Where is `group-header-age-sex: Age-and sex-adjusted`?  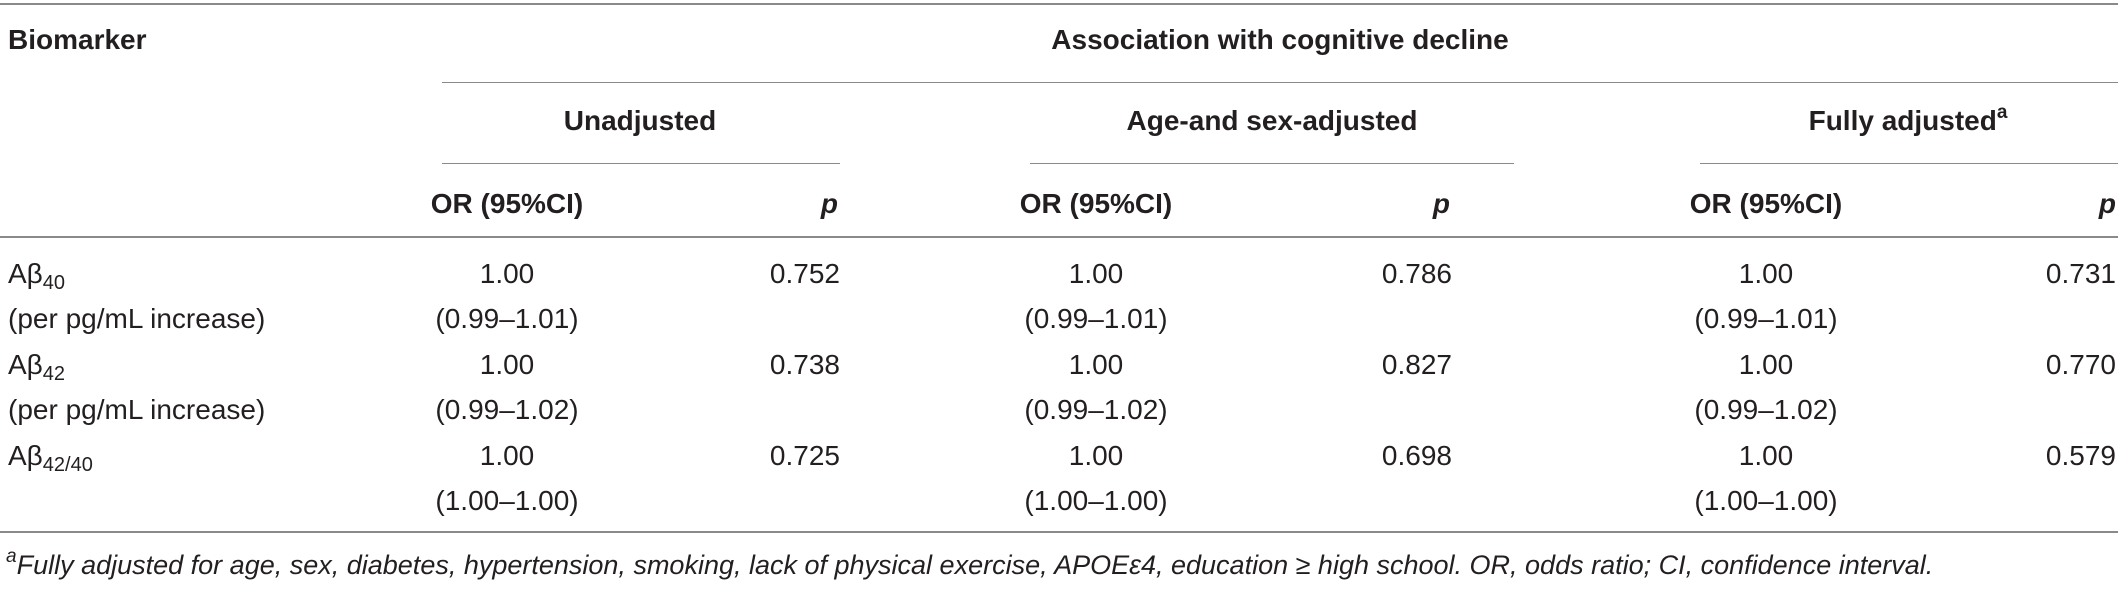 group-header-age-sex: Age-and sex-adjusted is located at coordinates (1272, 121).